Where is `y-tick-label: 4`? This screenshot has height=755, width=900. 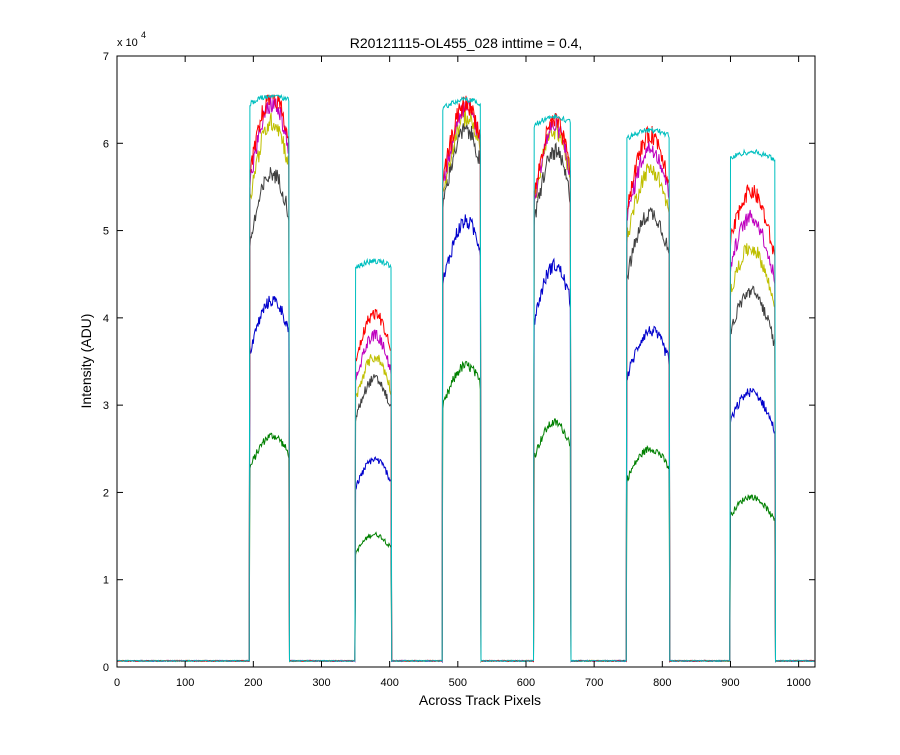 y-tick-label: 4 is located at coordinates (106, 319).